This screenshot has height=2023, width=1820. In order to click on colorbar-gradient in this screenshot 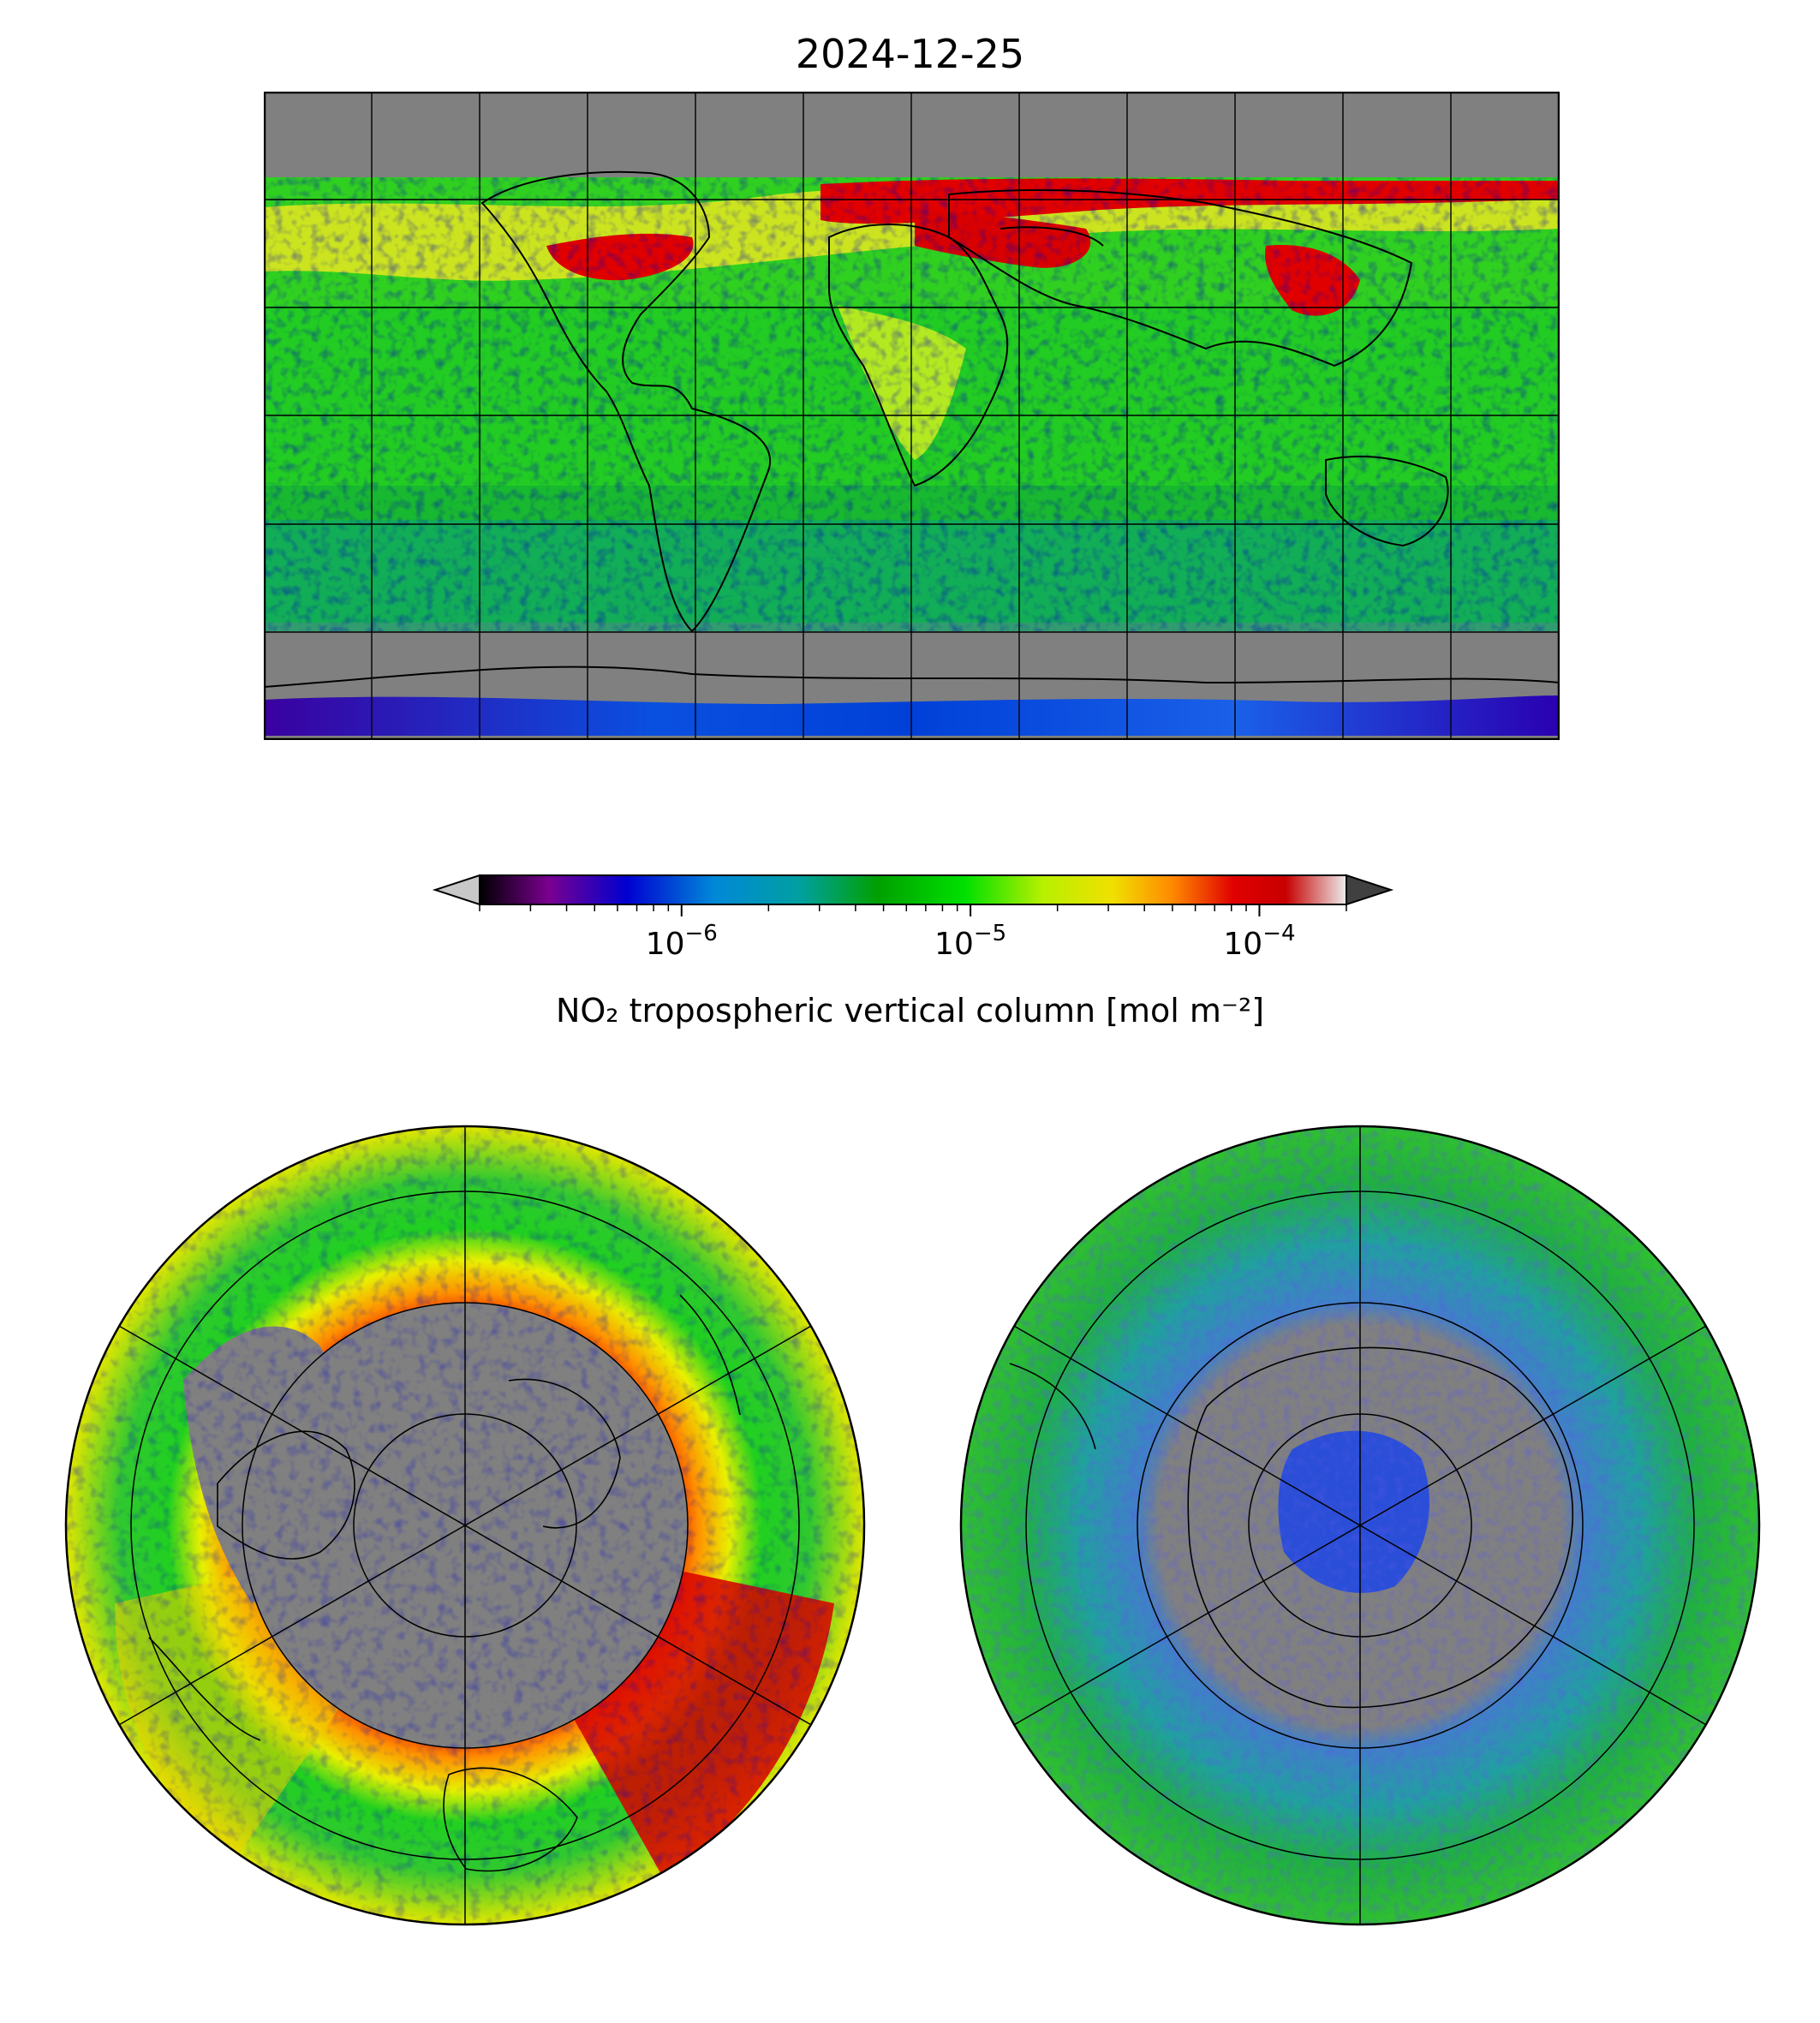, I will do `click(913, 889)`.